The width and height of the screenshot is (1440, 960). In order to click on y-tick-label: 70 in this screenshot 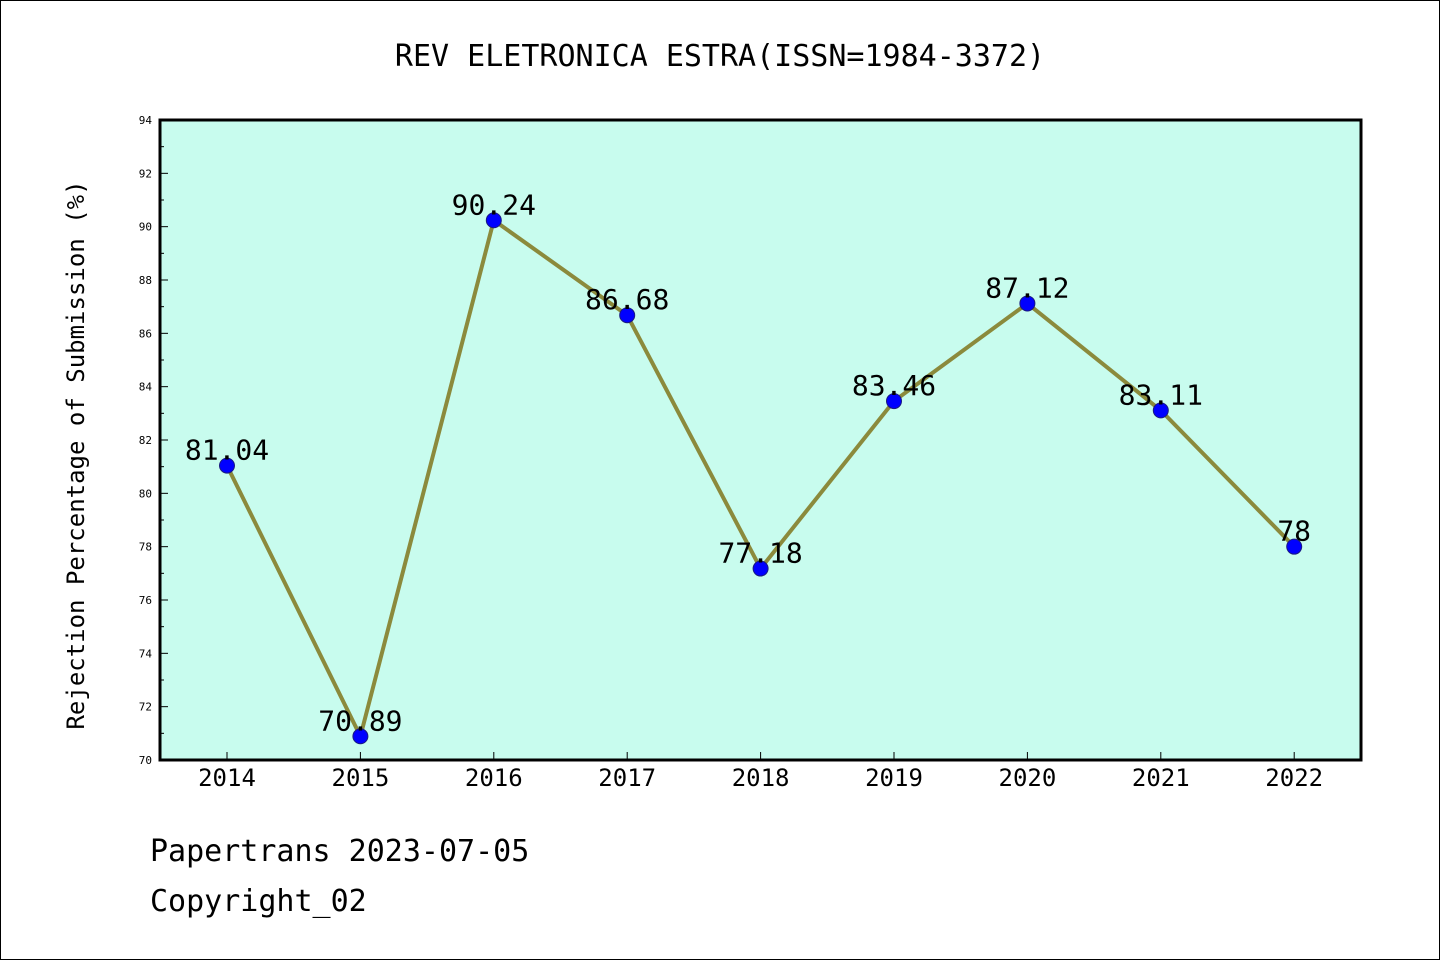, I will do `click(145, 760)`.